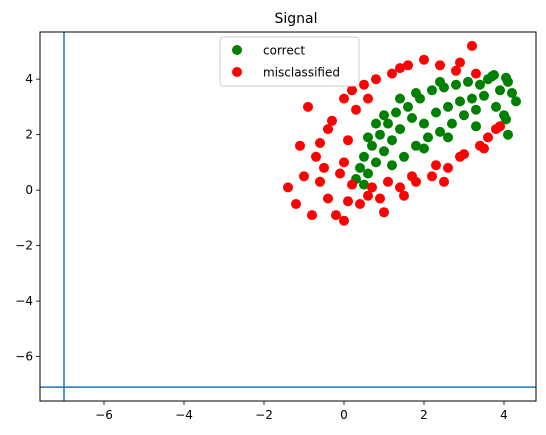  What do you see at coordinates (24, 246) in the screenshot?
I see `y-tick-label: −2` at bounding box center [24, 246].